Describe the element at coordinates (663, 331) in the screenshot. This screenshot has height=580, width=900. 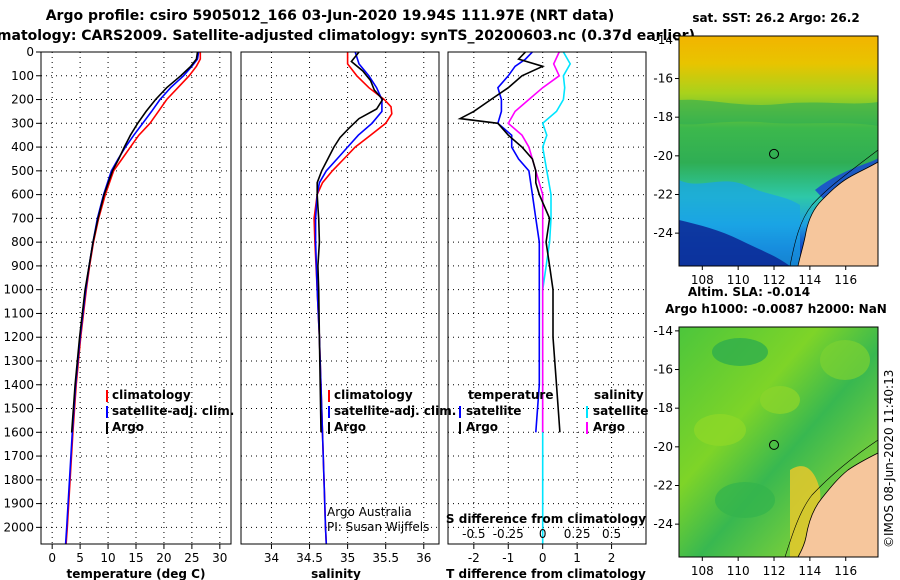
I see `lat-tick-label: -14` at that location.